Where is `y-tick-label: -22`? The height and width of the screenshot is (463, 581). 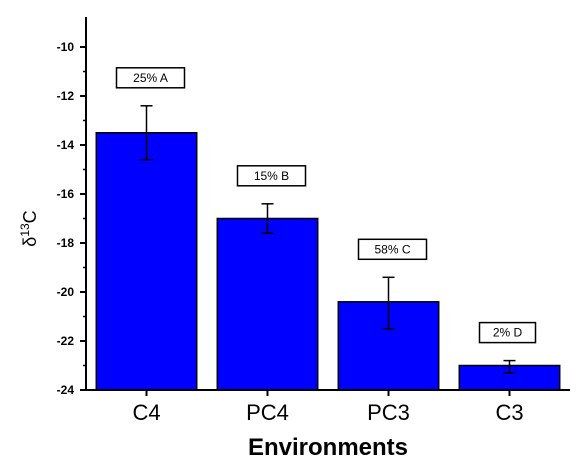
y-tick-label: -22 is located at coordinates (66, 341).